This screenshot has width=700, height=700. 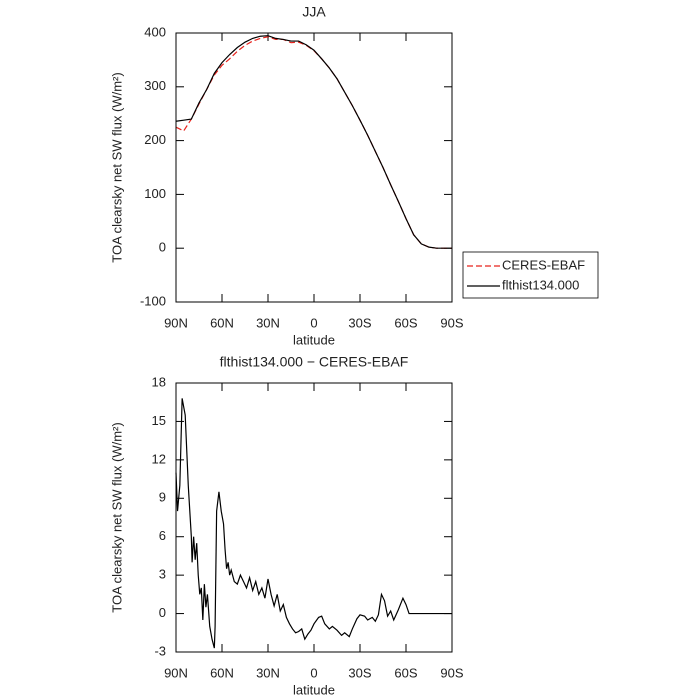 What do you see at coordinates (155, 85) in the screenshot?
I see `y-tick-label: 300` at bounding box center [155, 85].